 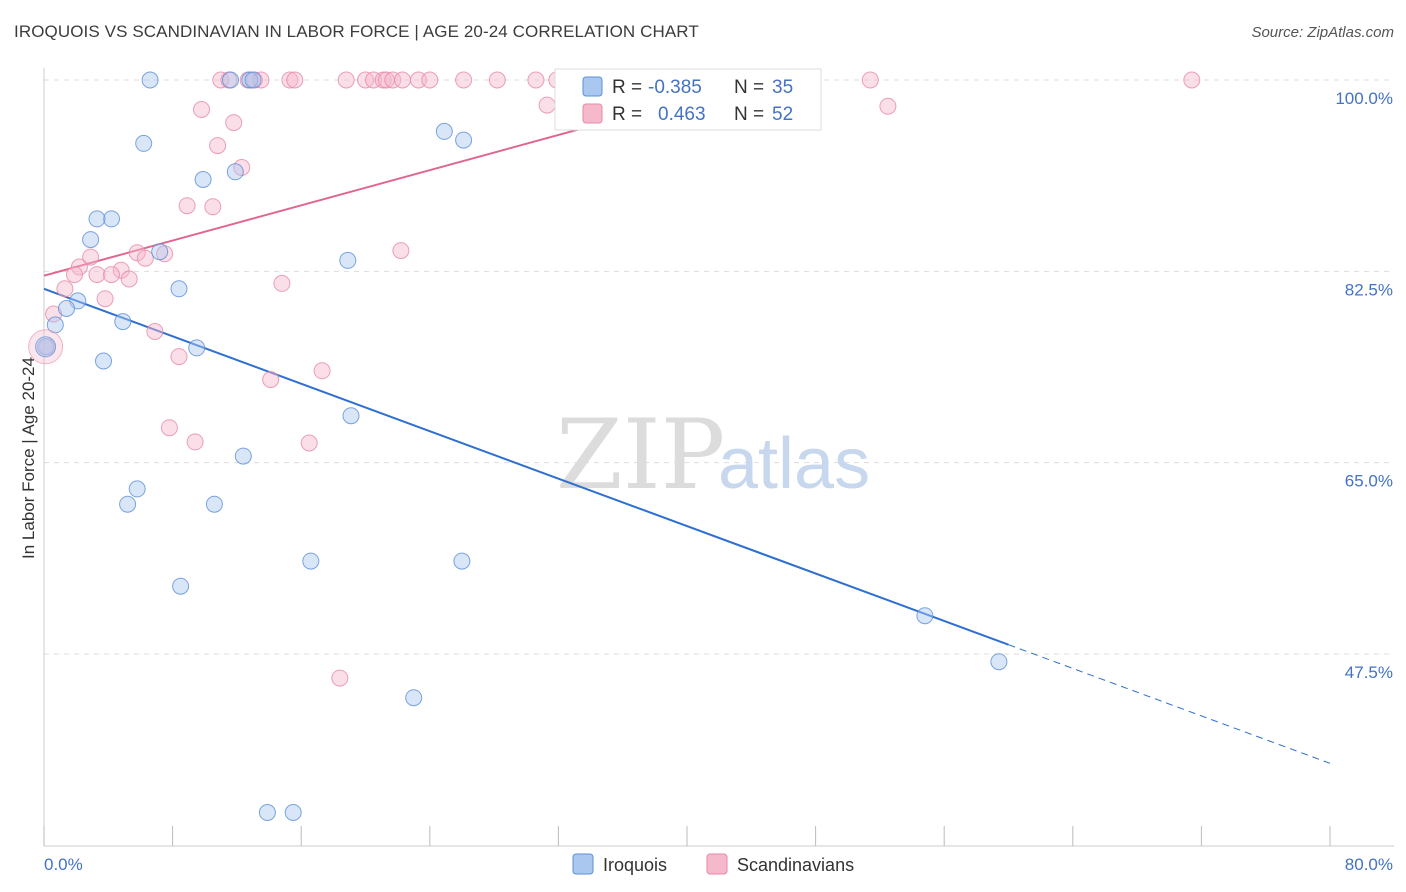 I want to click on y-tick-labels: 100.0% 82.5% 65.0% 47.5%, so click(x=1364, y=385).